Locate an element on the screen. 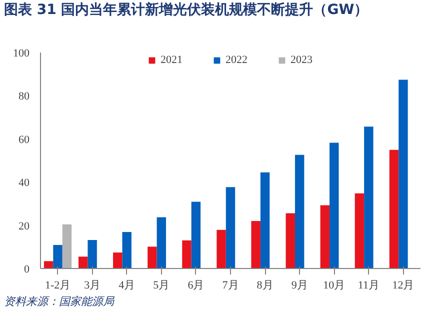 The image size is (439, 327). x-tick-label: 10月 is located at coordinates (334, 286).